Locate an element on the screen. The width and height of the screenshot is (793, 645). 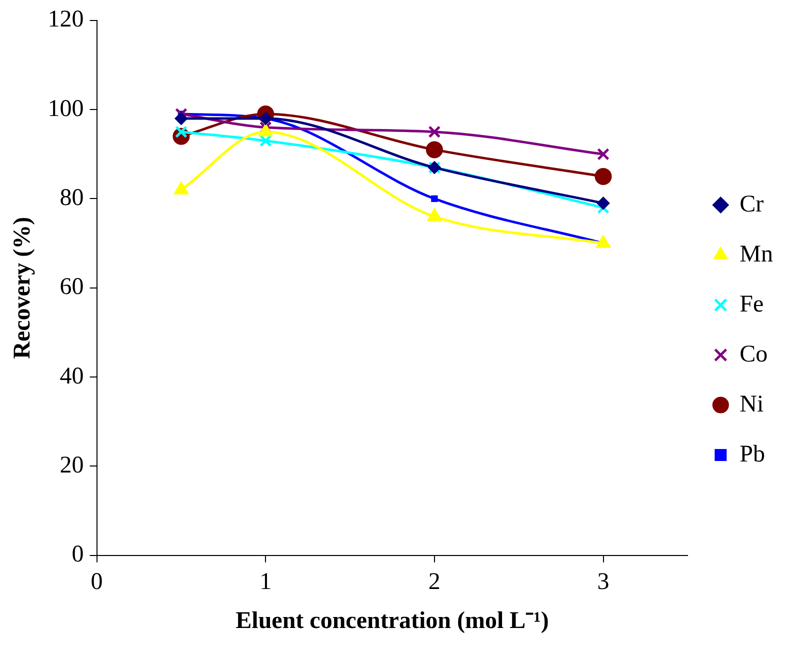
y-axis-title: Recovery (%) is located at coordinates (23, 287).